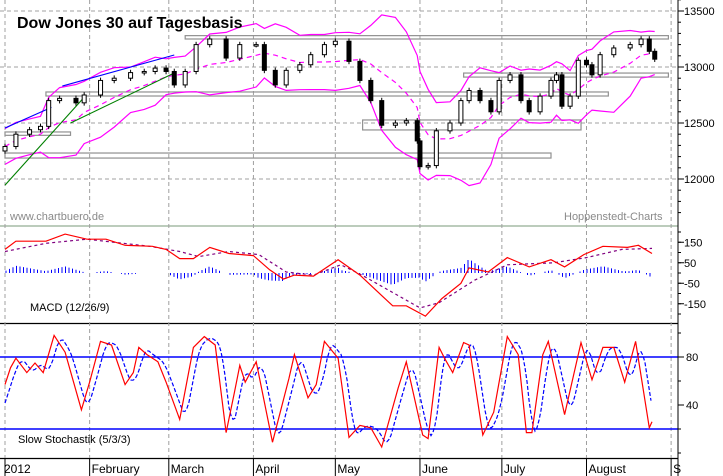  What do you see at coordinates (348, 469) in the screenshot?
I see `x-tick-label: May` at bounding box center [348, 469].